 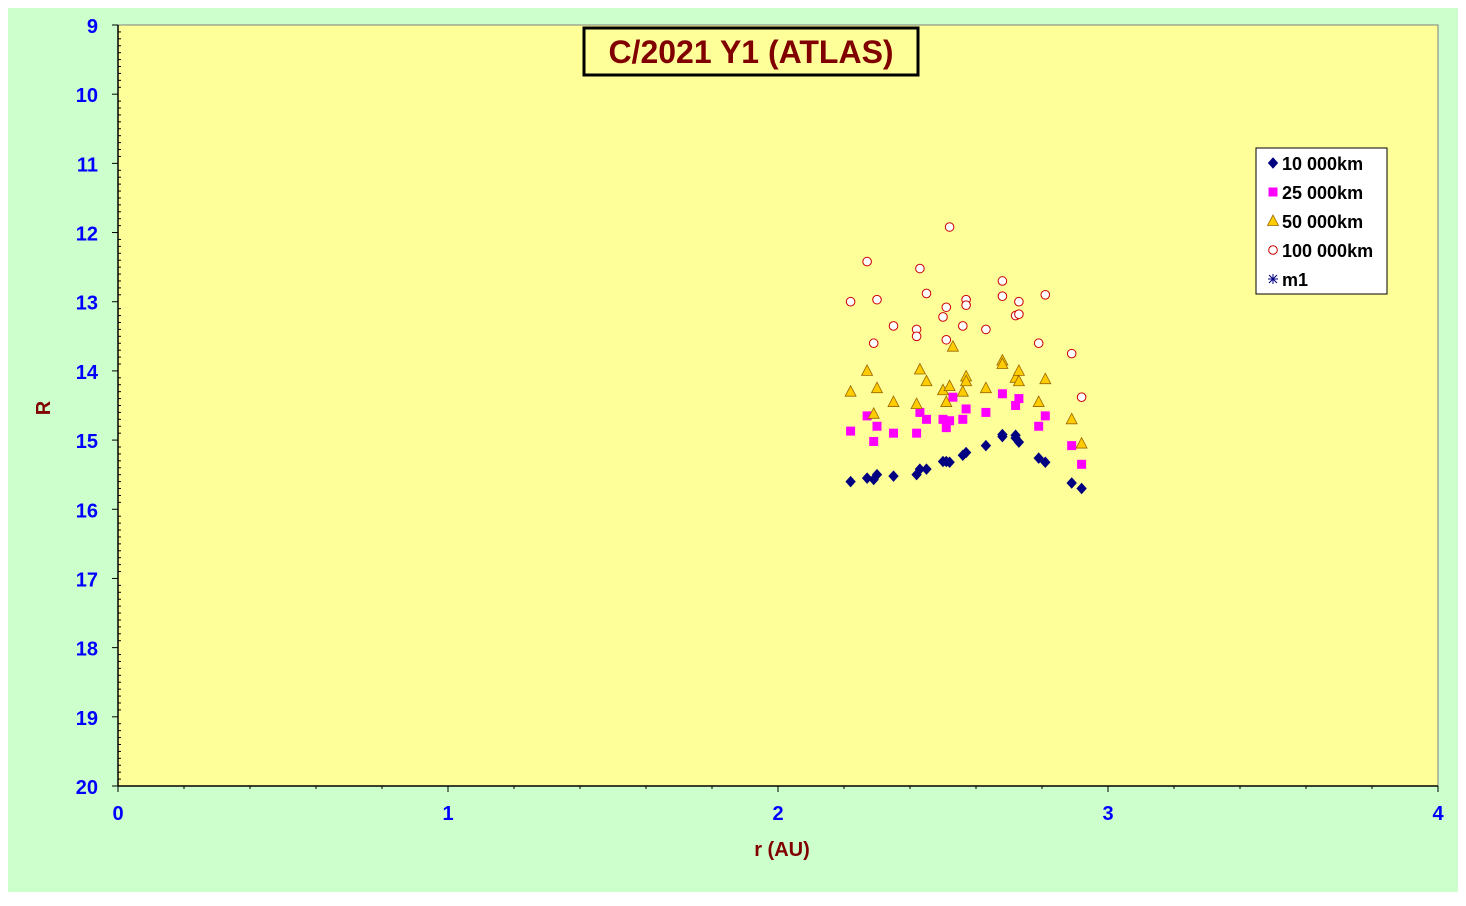 I want to click on chart-title-box: C/2021 Y1 (ATLAS), so click(x=751, y=51).